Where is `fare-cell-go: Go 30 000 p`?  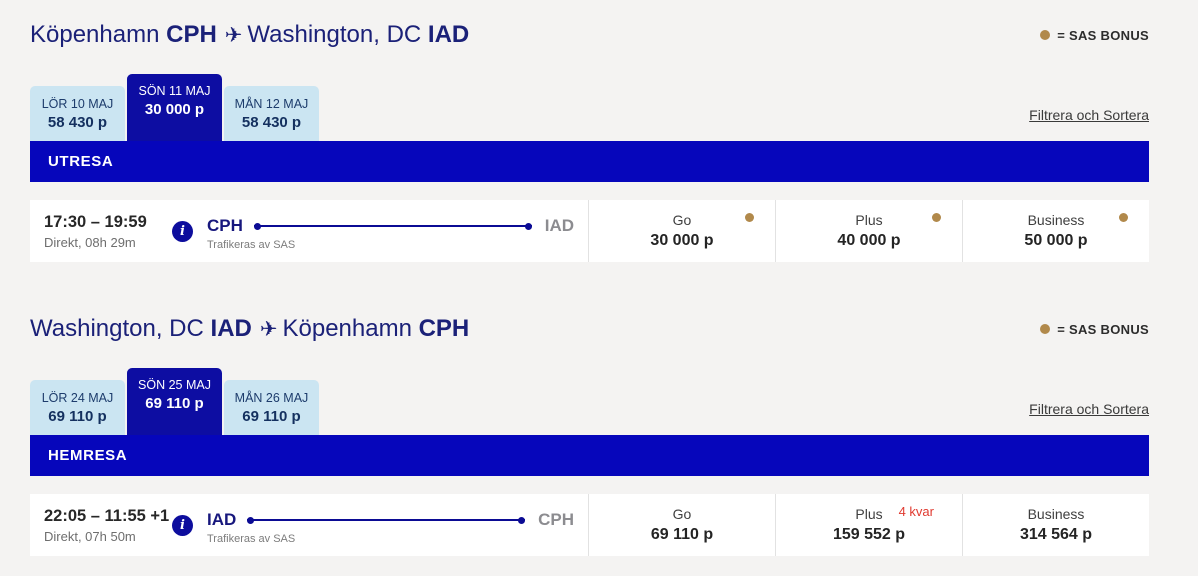
fare-cell-go: Go 30 000 p is located at coordinates (681, 231).